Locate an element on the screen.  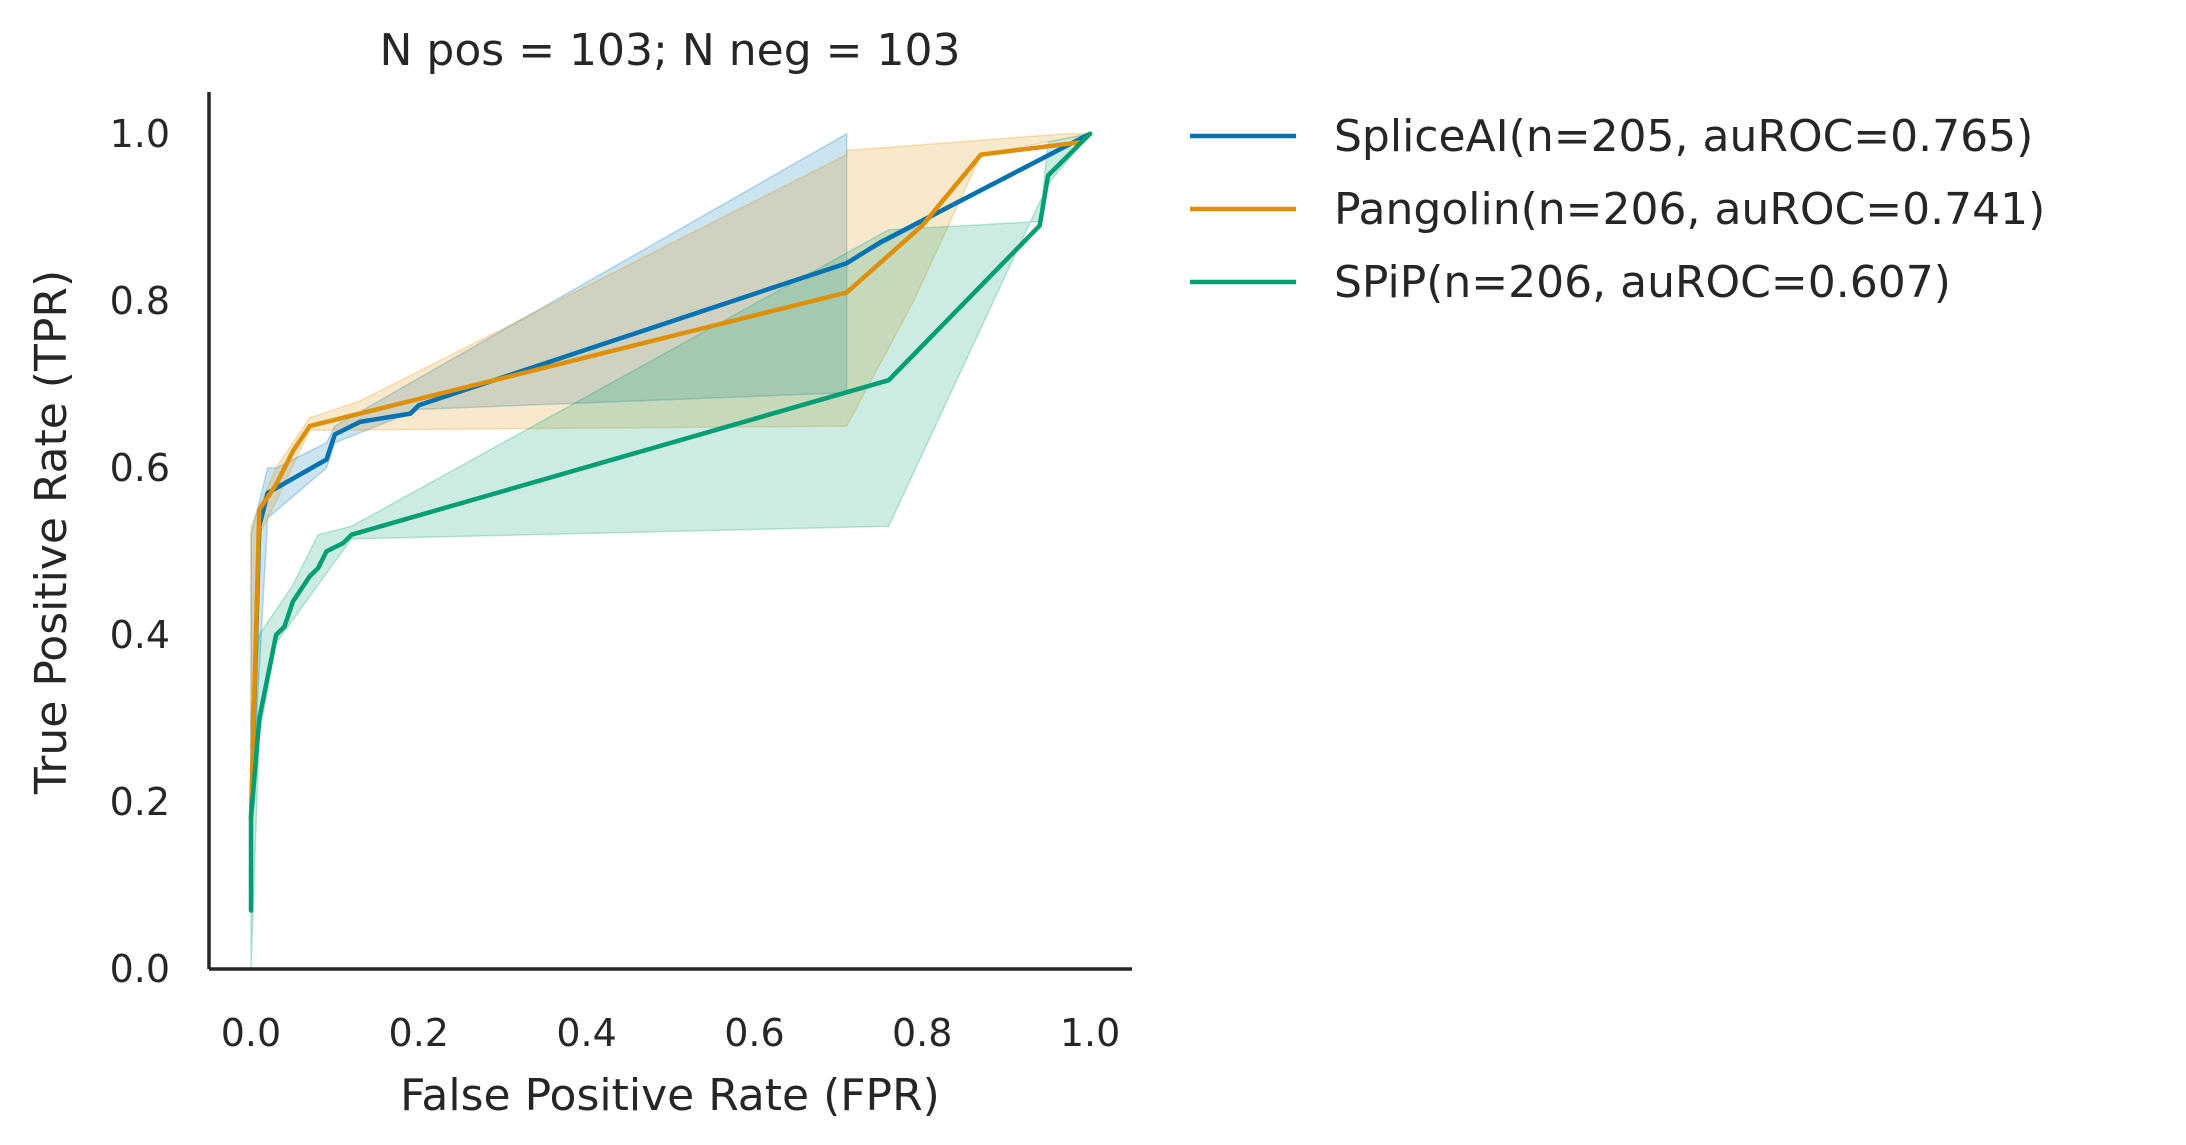
x-axis-ticks: 0.0 0.2 0.4 0.6 0.8 1.0 is located at coordinates (671, 1033).